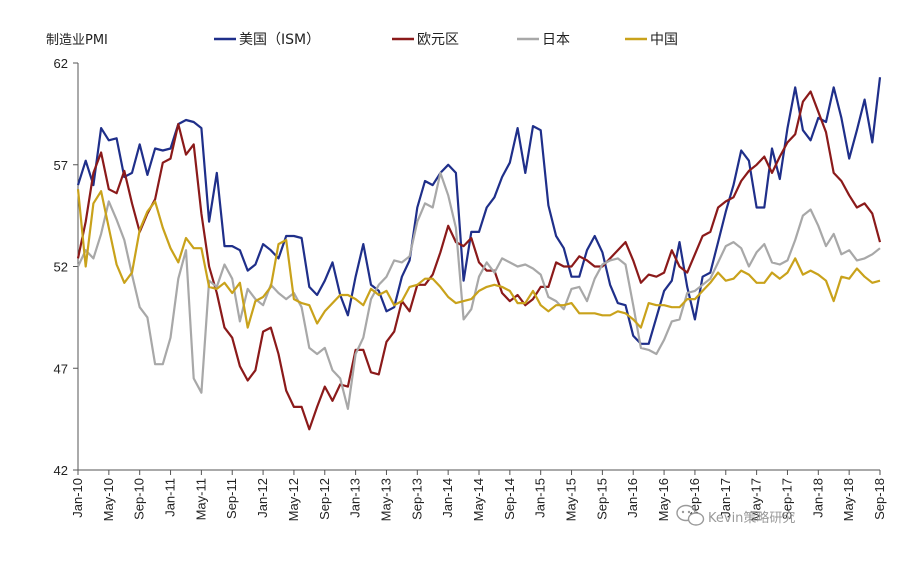  What do you see at coordinates (139, 499) in the screenshot?
I see `x-tick-label: Sep-10` at bounding box center [139, 499].